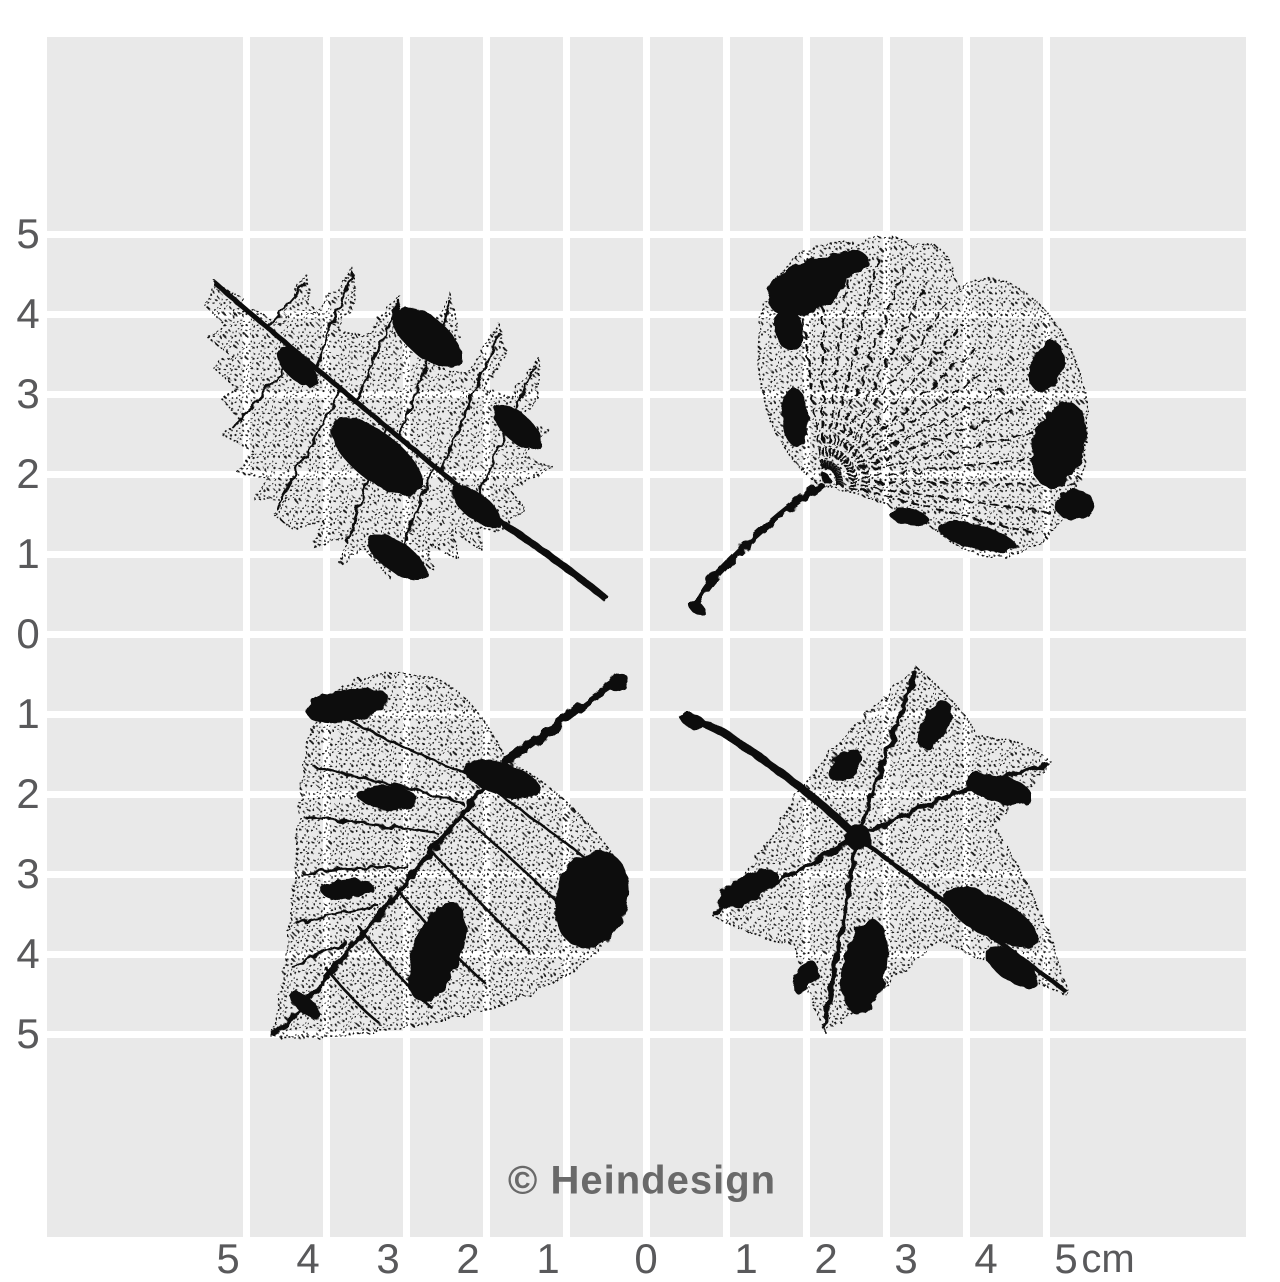 This screenshot has height=1282, width=1280. Describe the element at coordinates (877, 858) in the screenshot. I see `ivy-ink-blotches` at that location.